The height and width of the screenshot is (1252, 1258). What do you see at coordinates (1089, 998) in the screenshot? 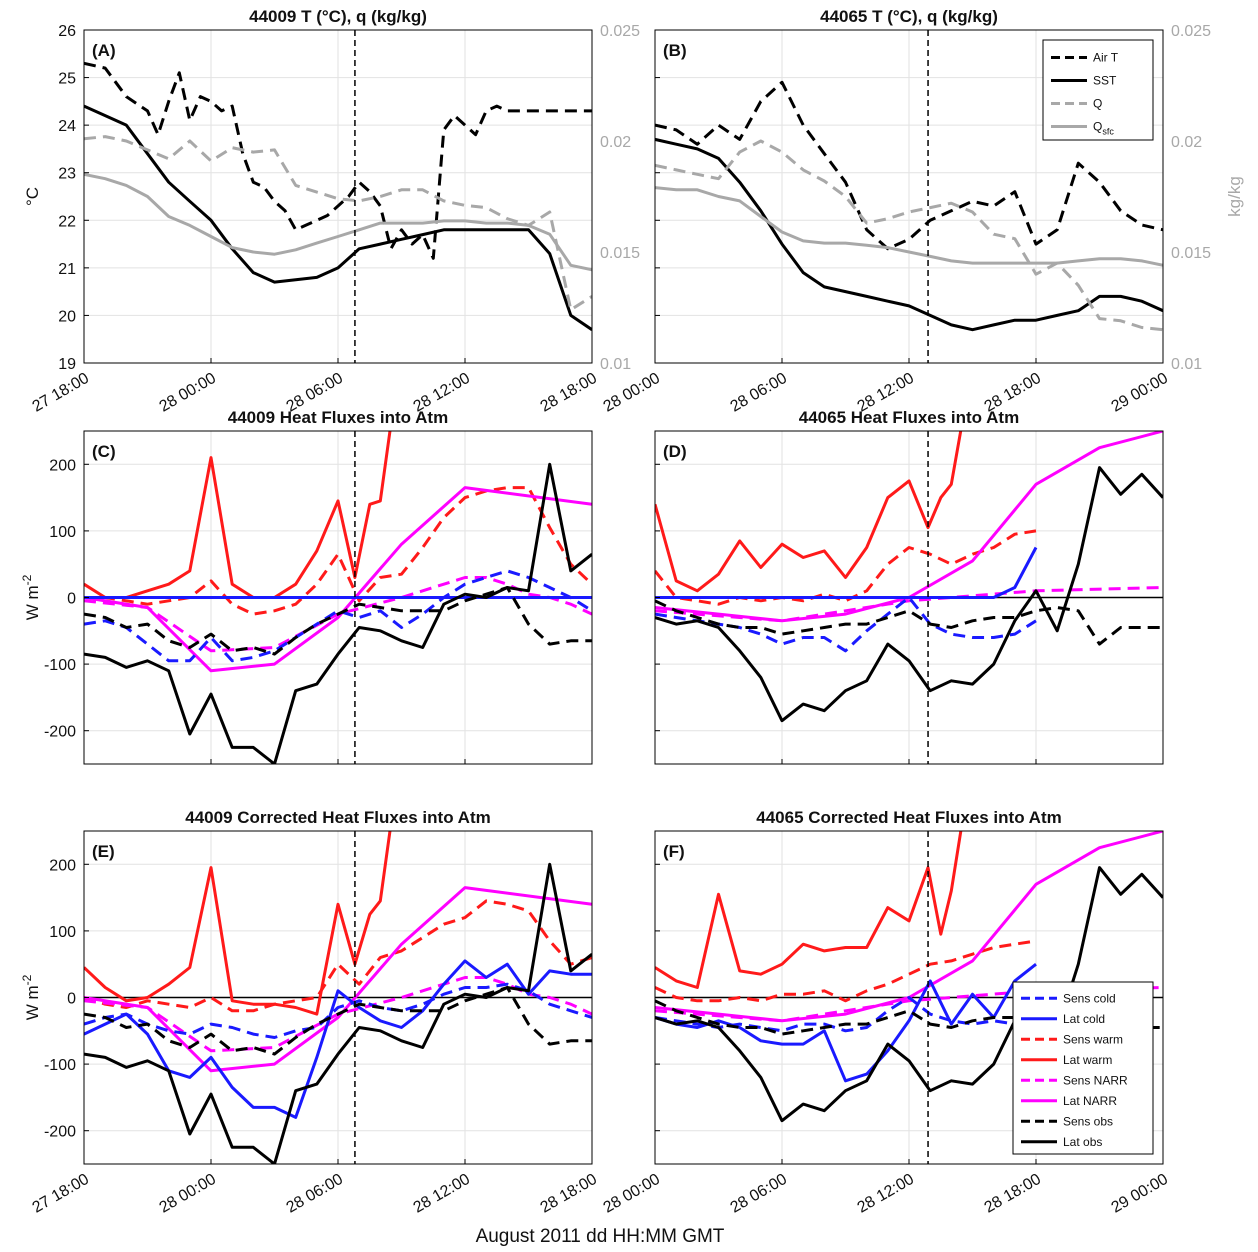
I see `legend-entry-label: Sens cold` at bounding box center [1089, 998].